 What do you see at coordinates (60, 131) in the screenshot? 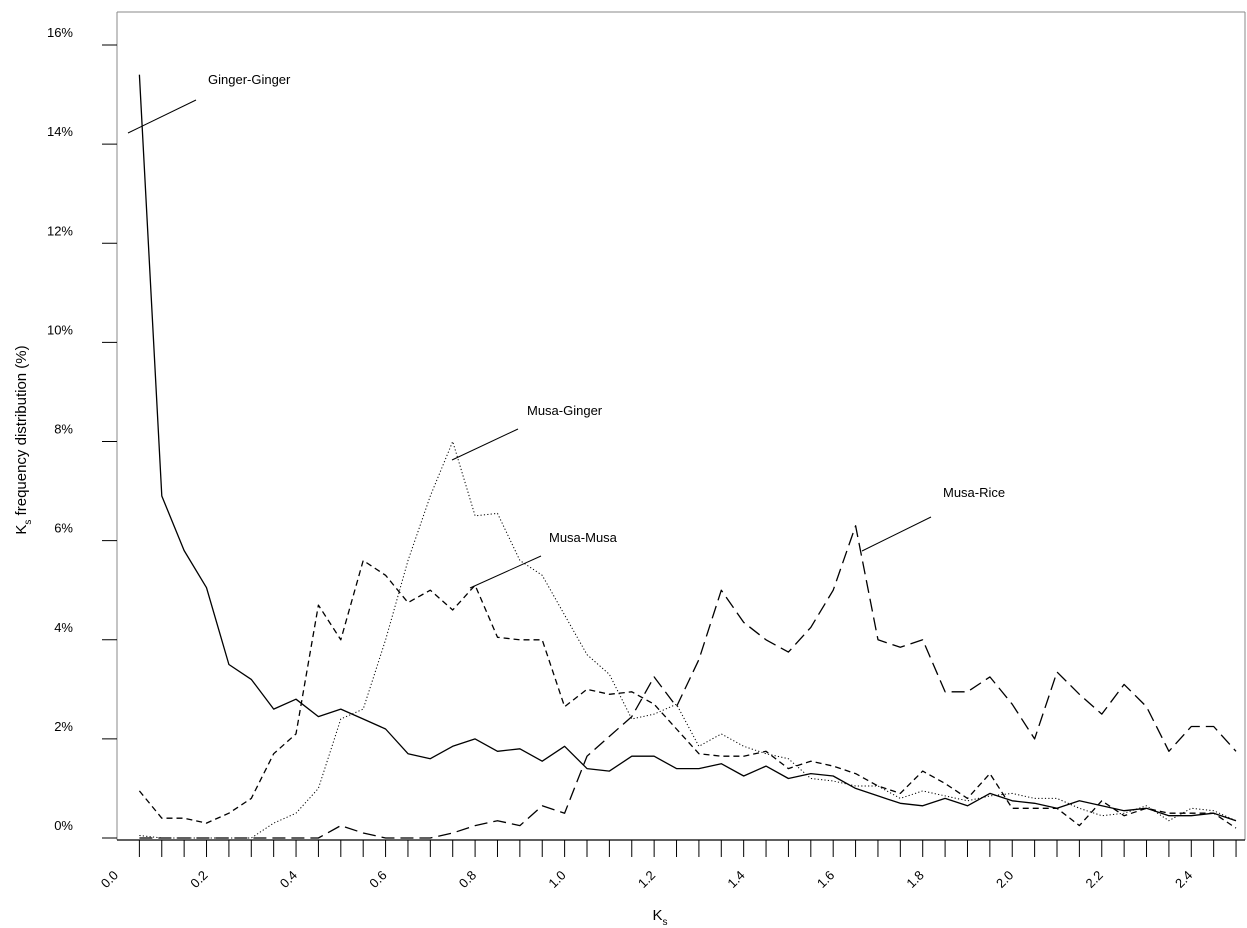
I see `y-tick-label: 14%` at bounding box center [60, 131].